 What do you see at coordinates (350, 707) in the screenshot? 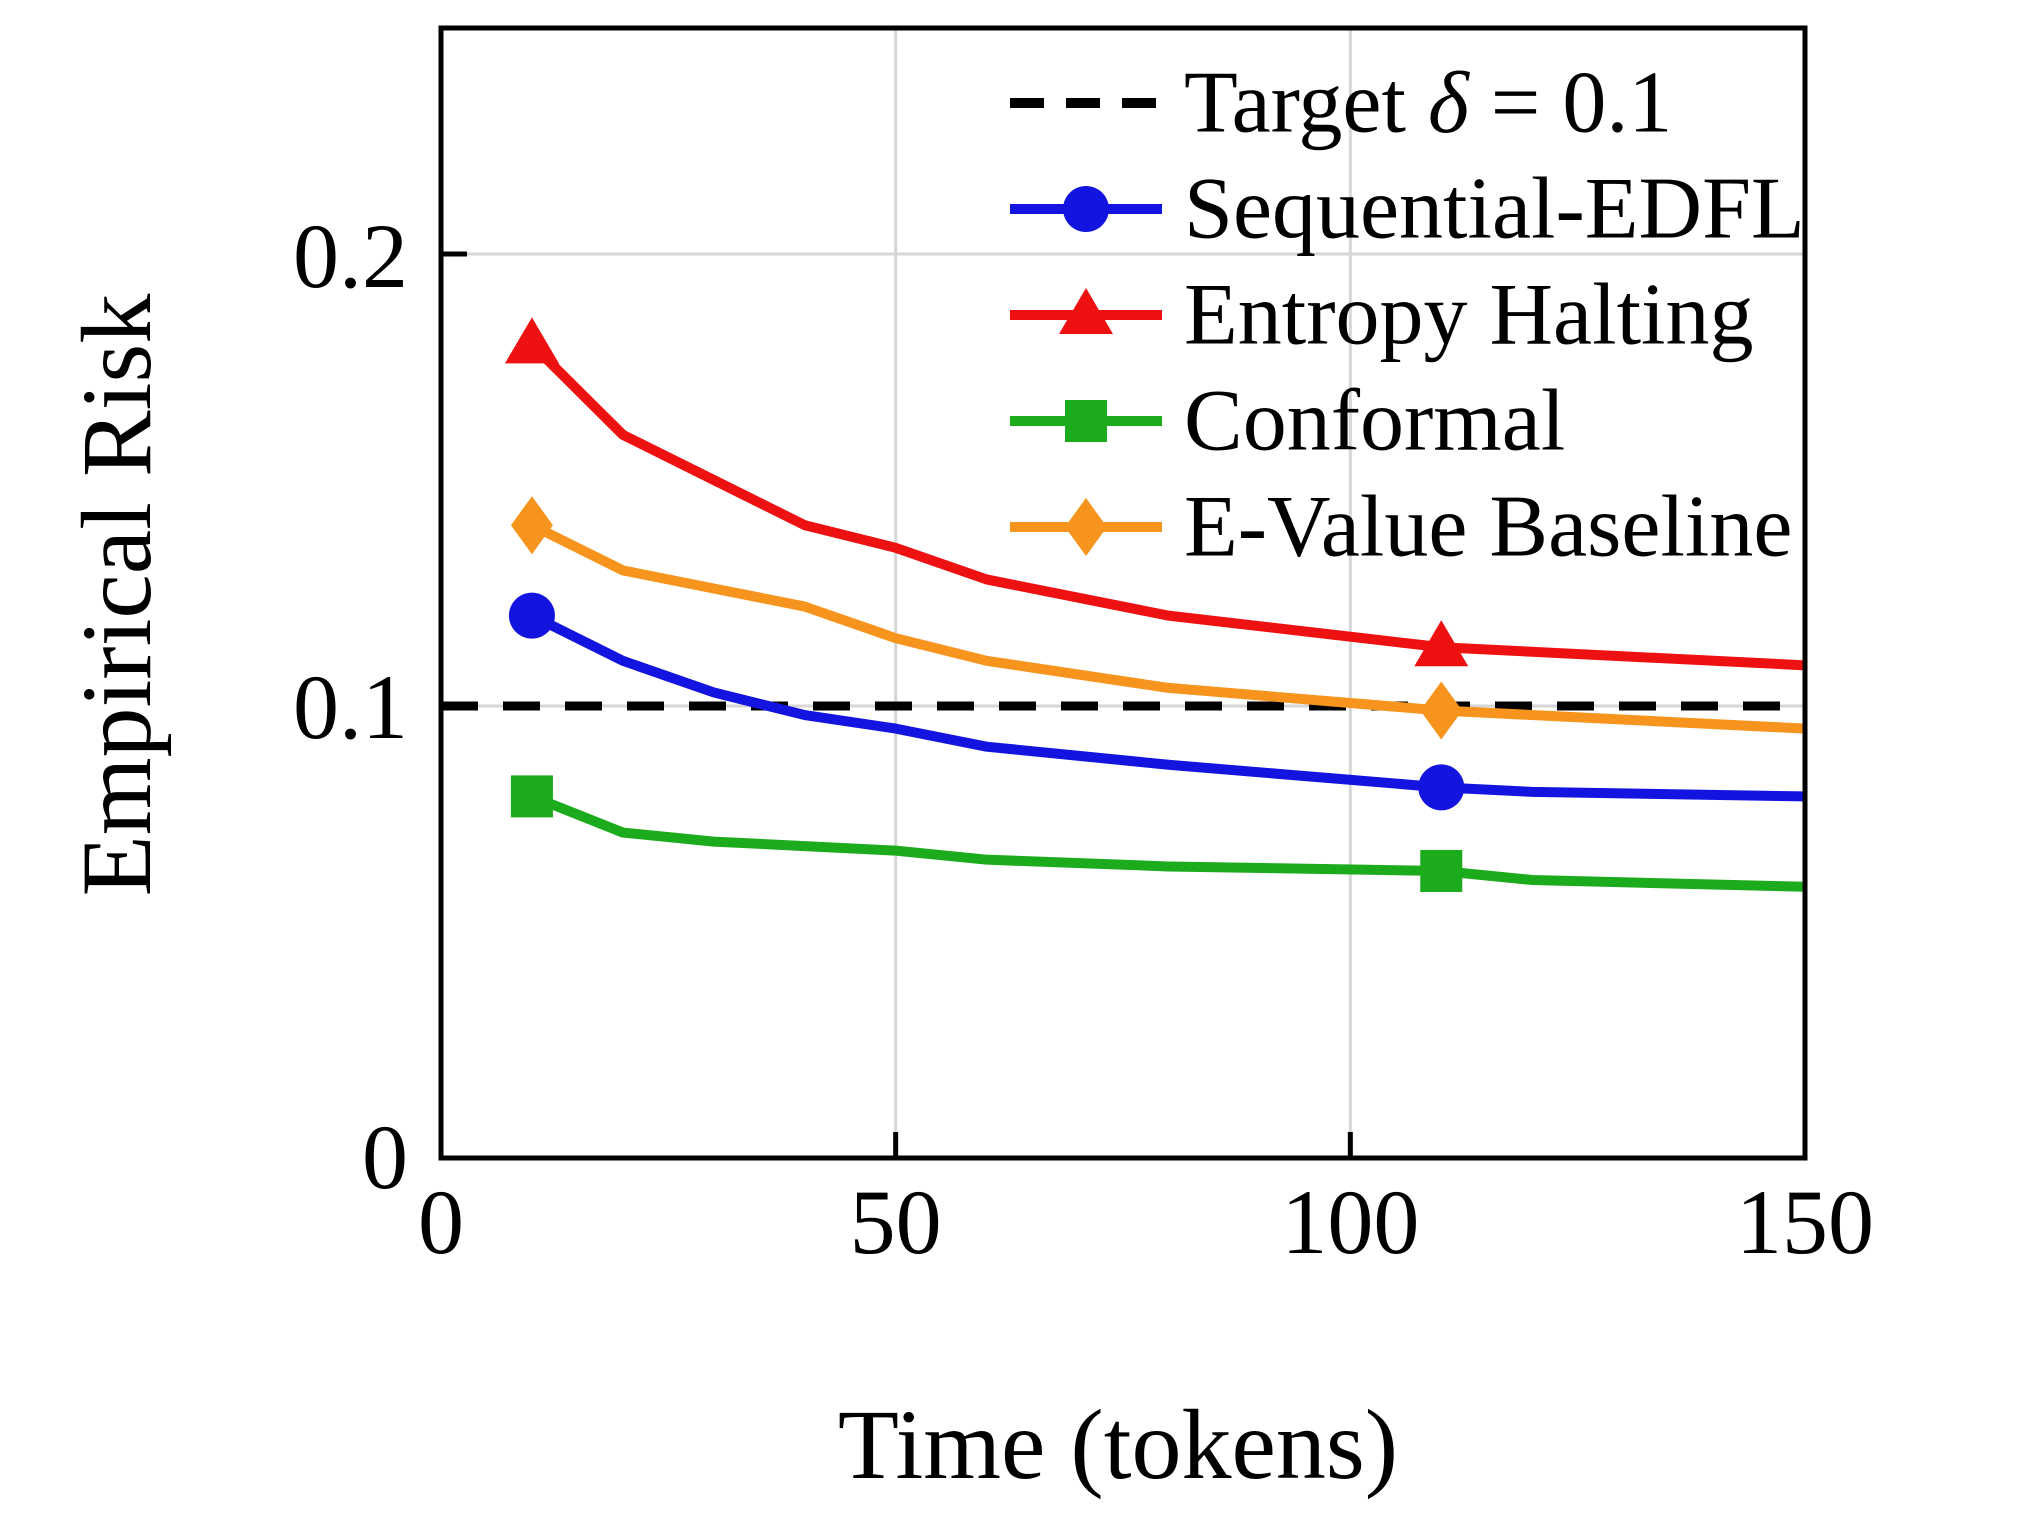
I see `y-tick-label-0.1: 0.1` at bounding box center [350, 707].